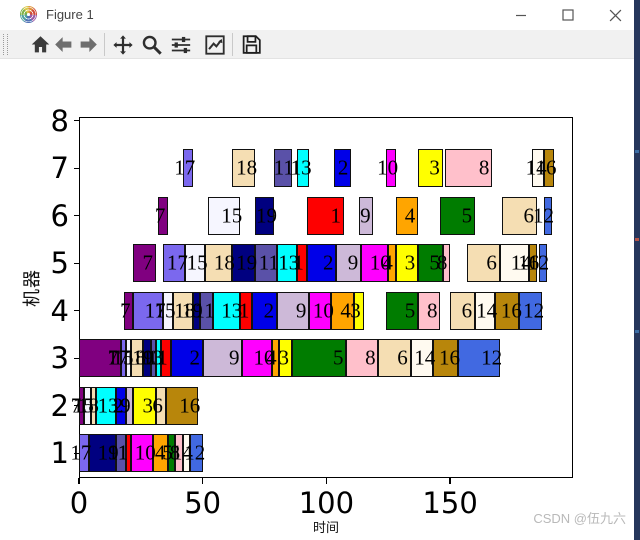  What do you see at coordinates (521, 15) in the screenshot?
I see `minimize-button` at bounding box center [521, 15].